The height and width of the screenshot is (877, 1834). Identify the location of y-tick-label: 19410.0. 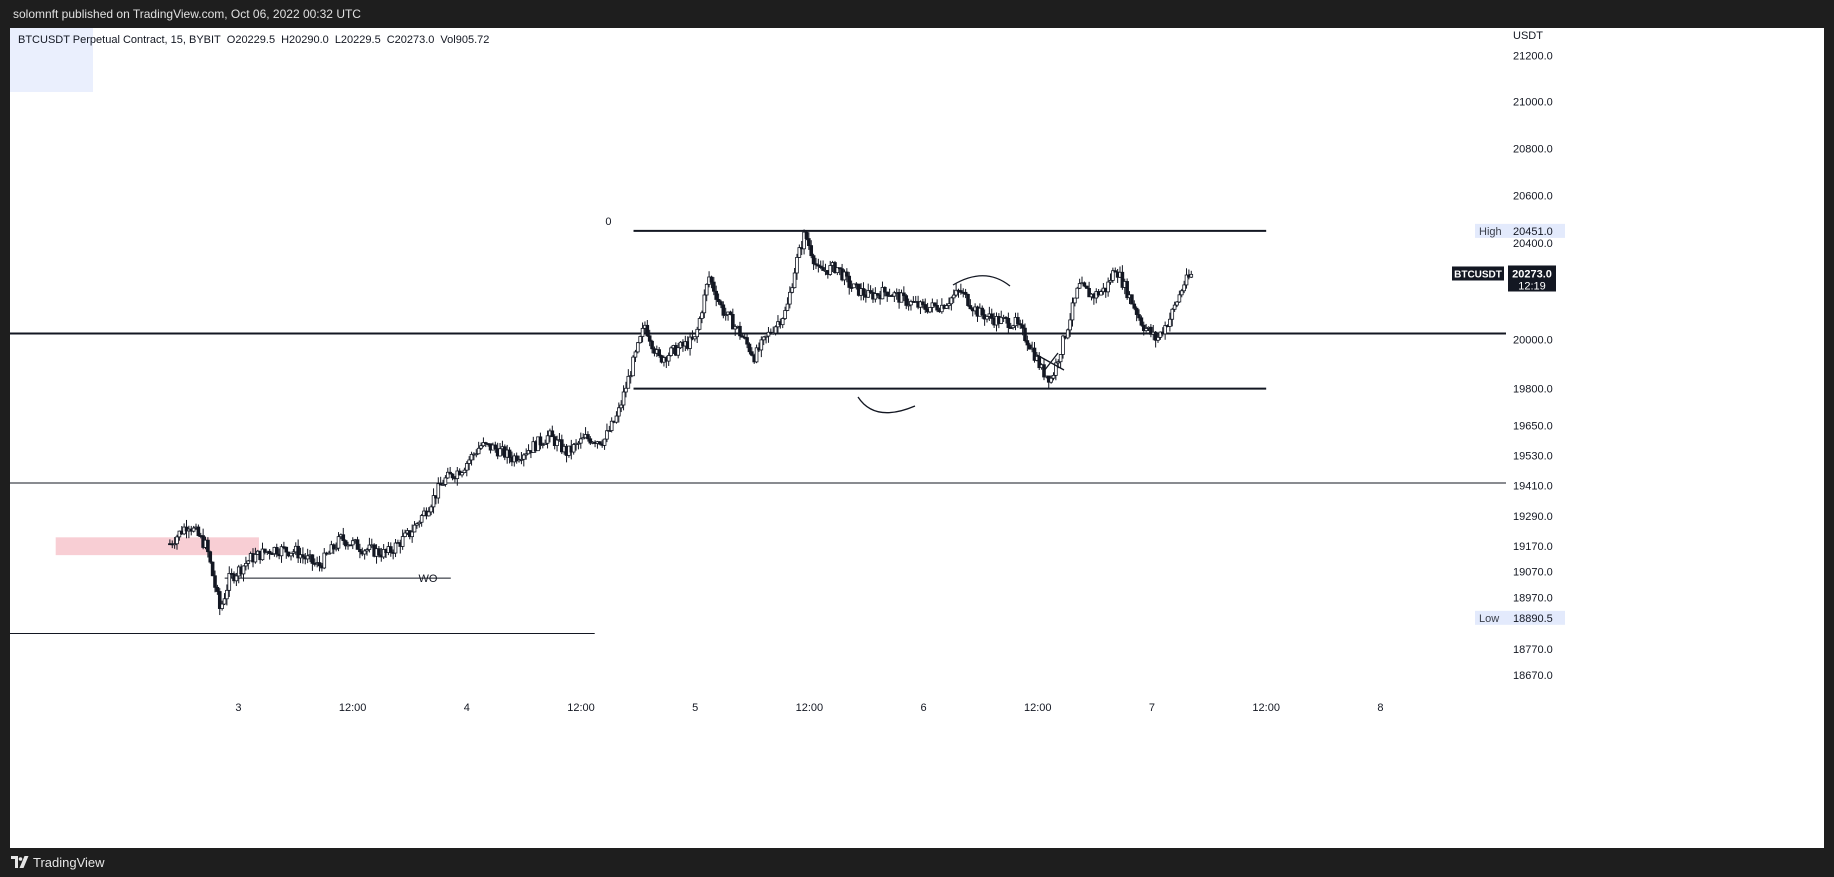
(1533, 487).